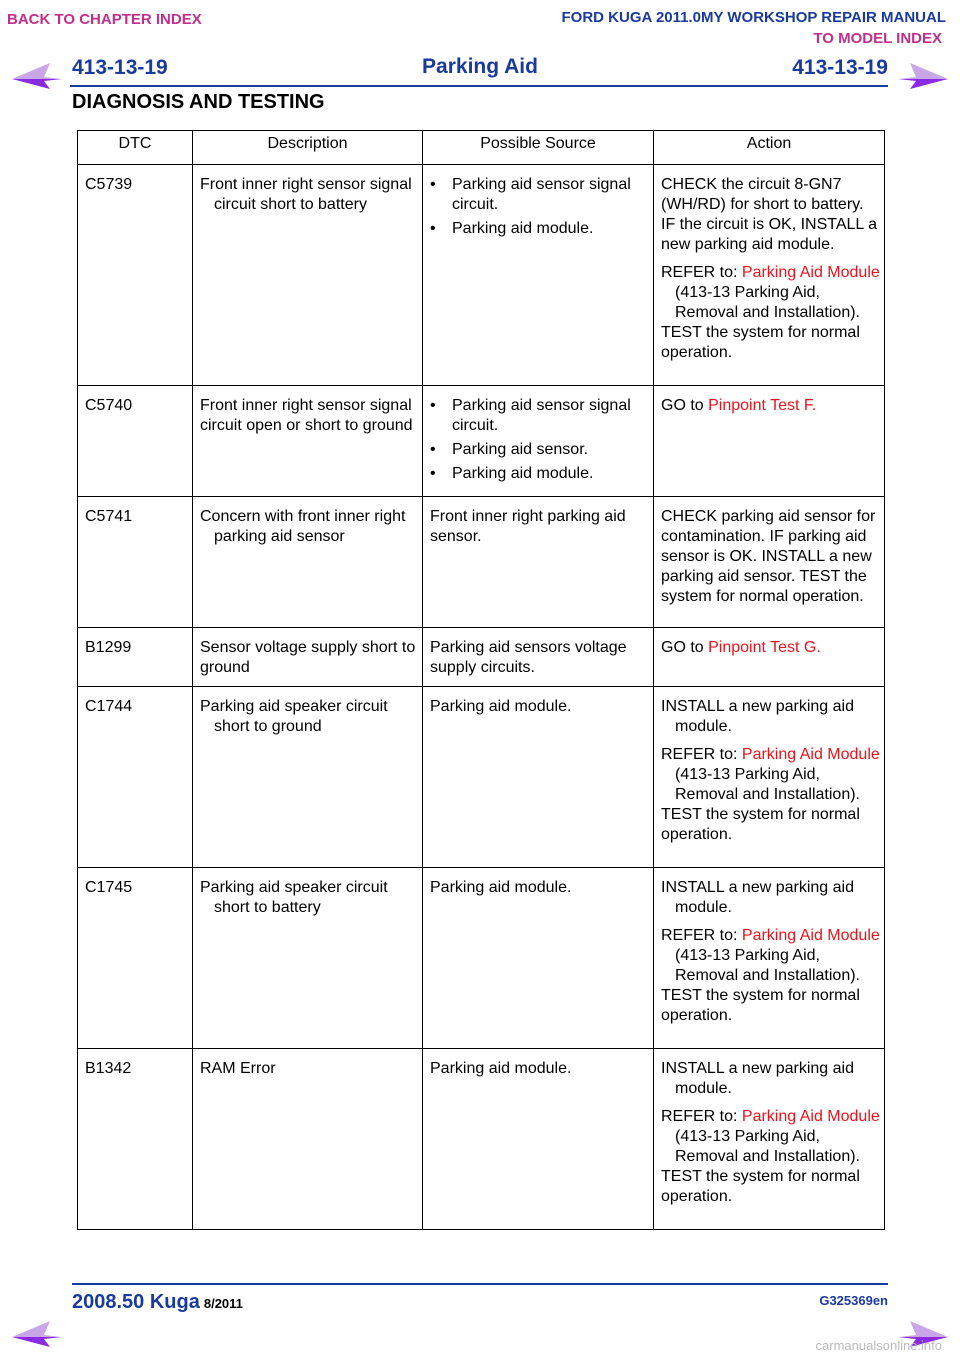 Image resolution: width=960 pixels, height=1358 pixels. What do you see at coordinates (223, 1303) in the screenshot?
I see `footer-date: 8/2011` at bounding box center [223, 1303].